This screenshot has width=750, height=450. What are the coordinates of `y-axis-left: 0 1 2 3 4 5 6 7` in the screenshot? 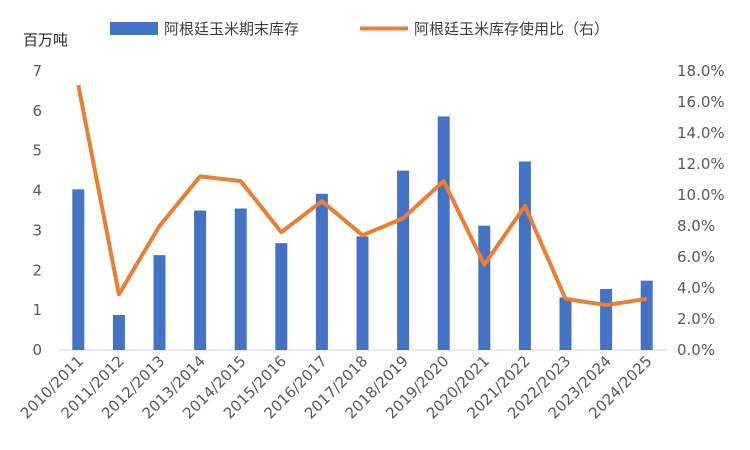 It's located at (37, 210).